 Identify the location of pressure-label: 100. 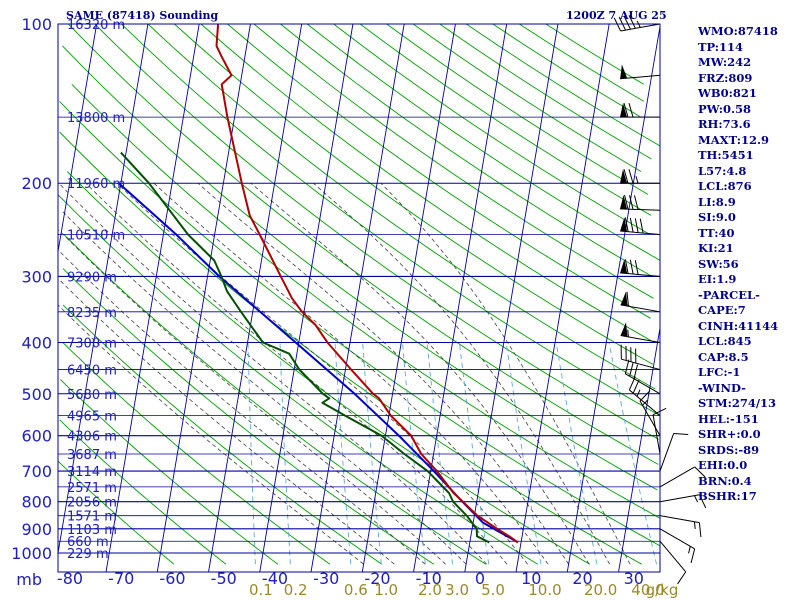
(36, 24).